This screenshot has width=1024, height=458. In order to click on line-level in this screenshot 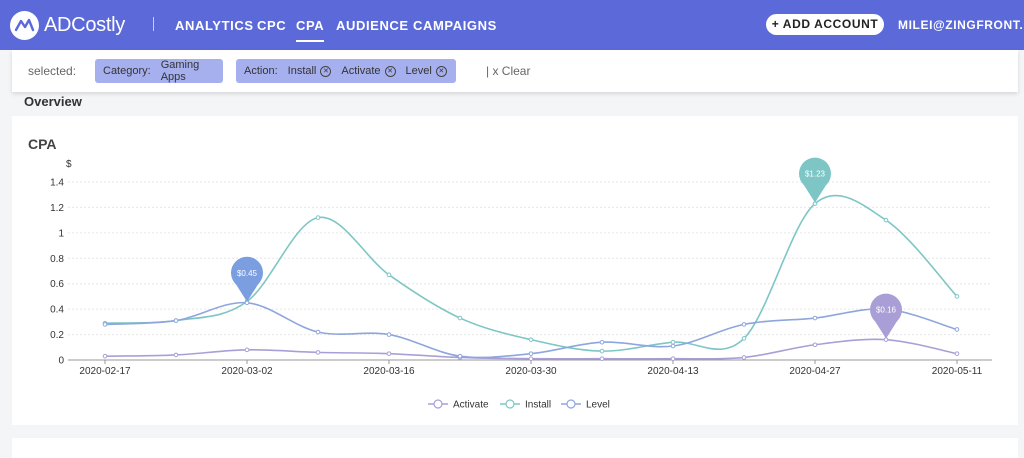, I will do `click(531, 330)`.